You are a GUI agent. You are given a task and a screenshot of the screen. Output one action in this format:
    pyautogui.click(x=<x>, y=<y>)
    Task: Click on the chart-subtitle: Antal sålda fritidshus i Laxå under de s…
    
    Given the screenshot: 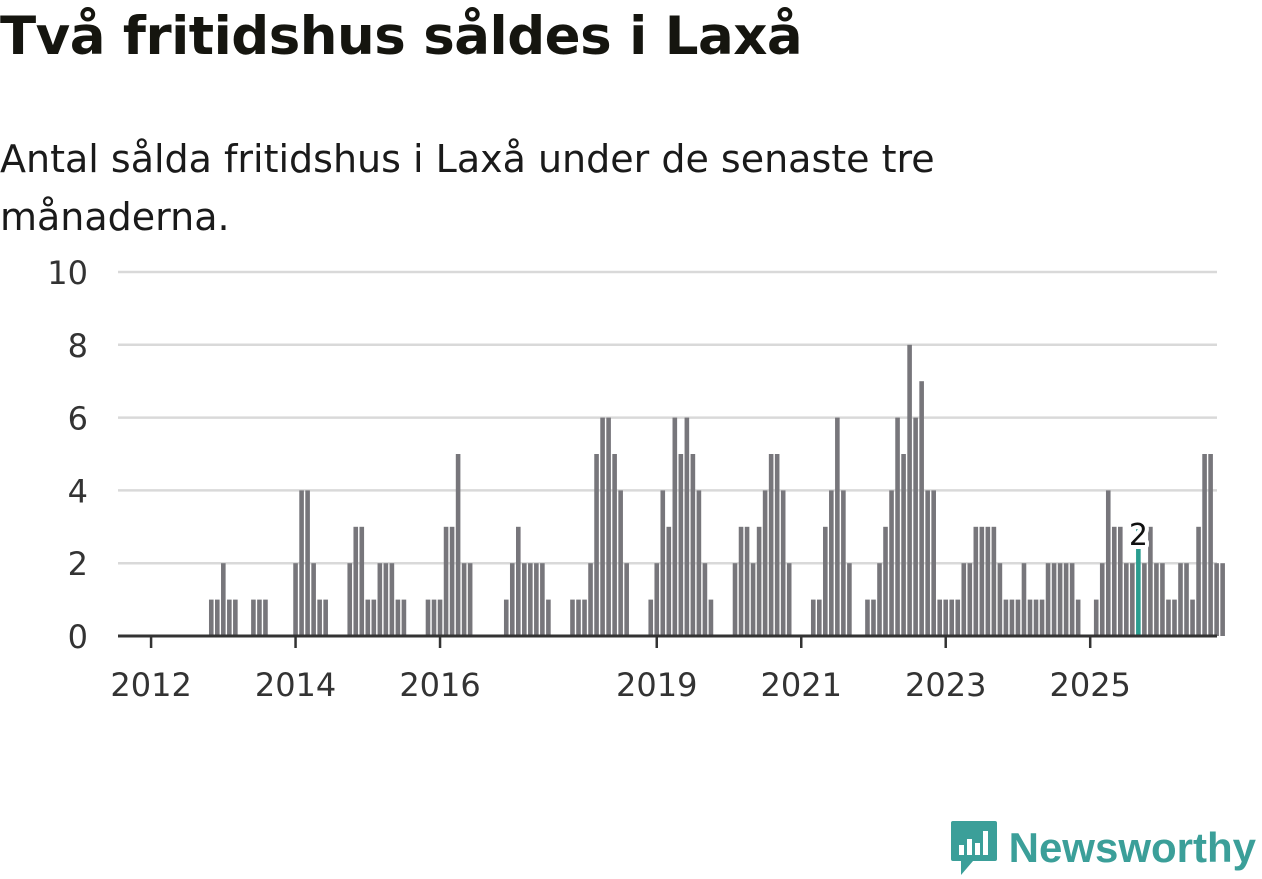 What is the action you would take?
    pyautogui.click(x=467, y=188)
    